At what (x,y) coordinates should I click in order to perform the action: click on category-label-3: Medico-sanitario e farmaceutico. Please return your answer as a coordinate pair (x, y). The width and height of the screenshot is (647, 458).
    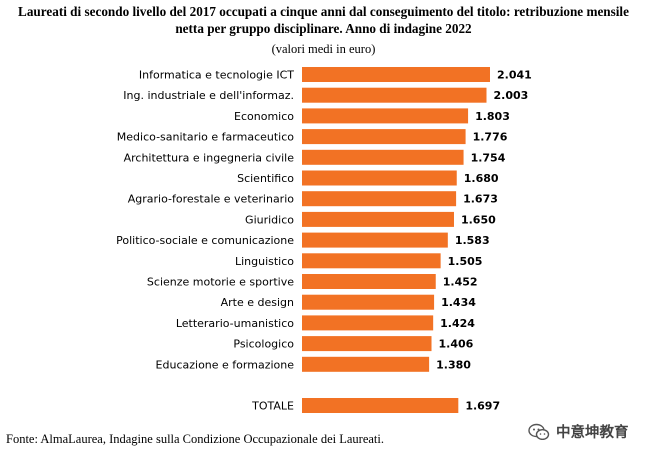
    Looking at the image, I should click on (205, 137).